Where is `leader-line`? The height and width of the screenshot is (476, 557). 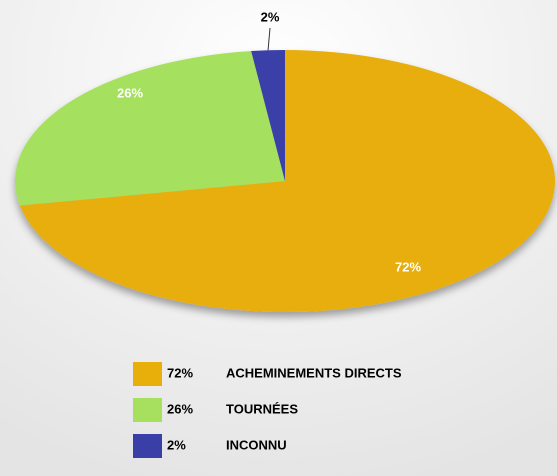 leader-line is located at coordinates (269, 39).